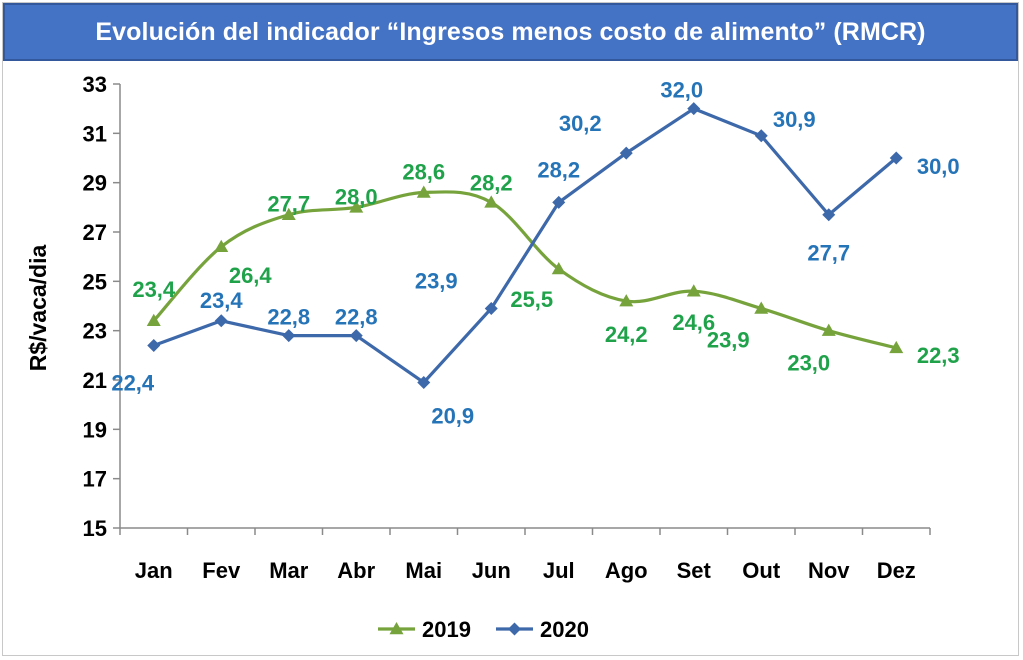 This screenshot has width=1023, height=660. Describe the element at coordinates (728, 339) in the screenshot. I see `data-label-2019-out: 23,9` at that location.